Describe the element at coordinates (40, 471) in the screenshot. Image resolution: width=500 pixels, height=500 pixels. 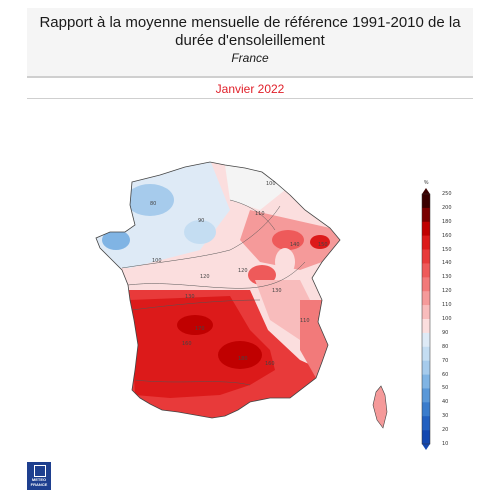
I see `logo-mark-icon` at that location.